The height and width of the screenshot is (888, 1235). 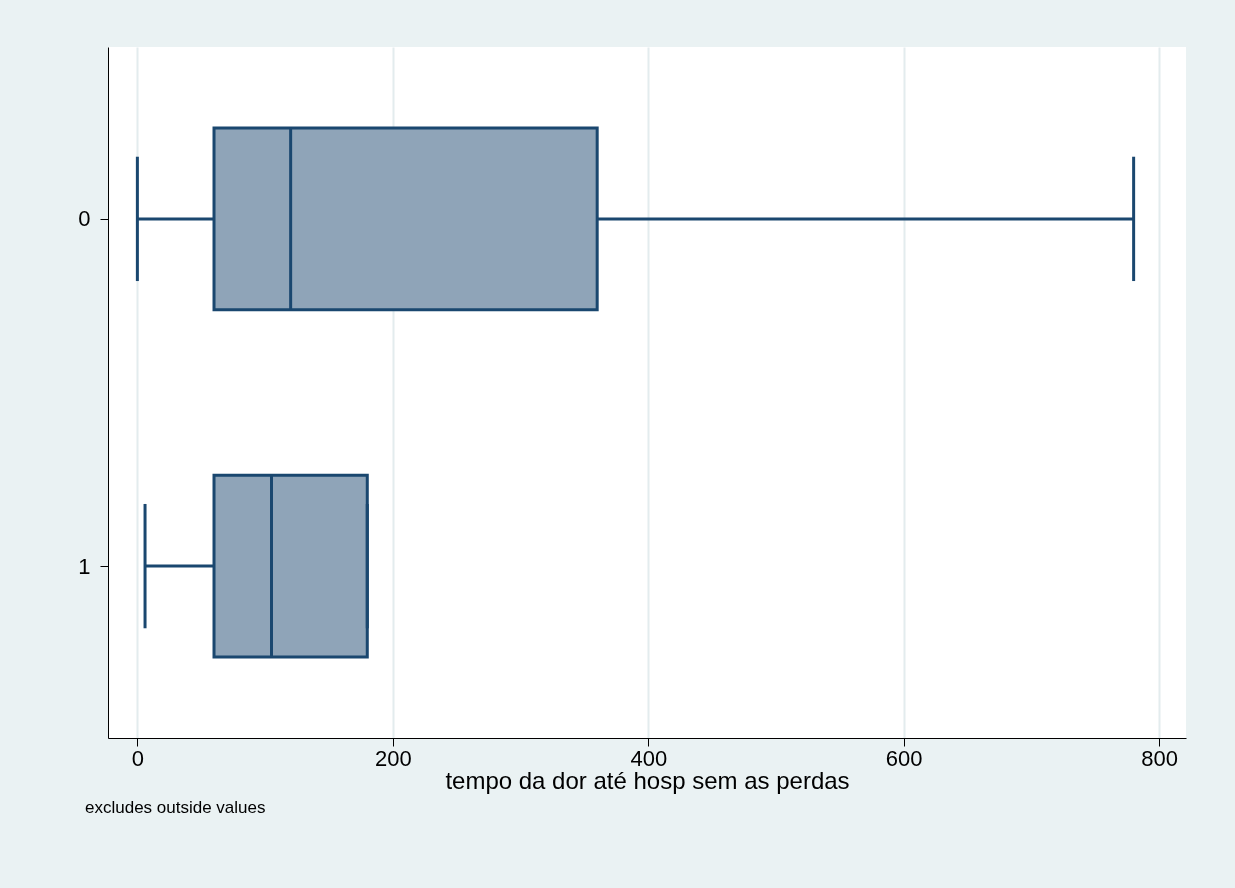 What do you see at coordinates (84, 566) in the screenshot?
I see `y-tick-label: 1` at bounding box center [84, 566].